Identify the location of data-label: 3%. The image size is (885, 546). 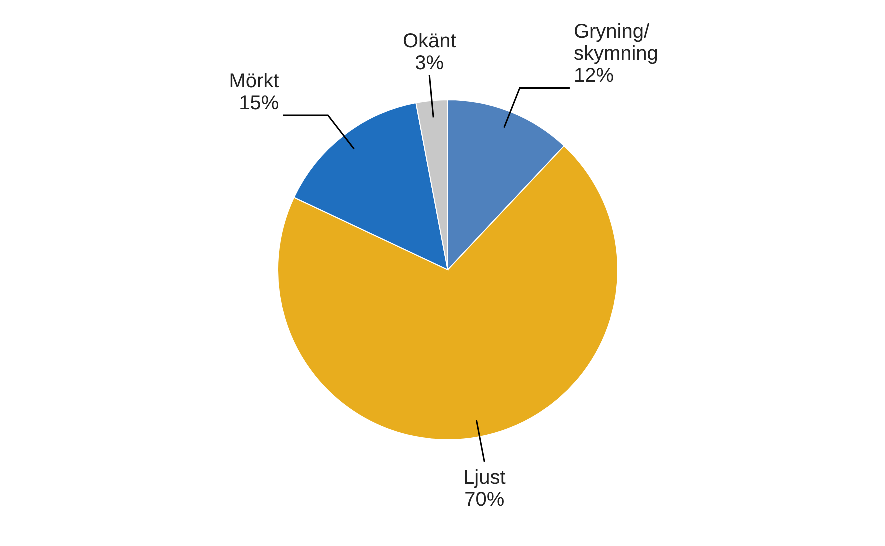
(429, 63).